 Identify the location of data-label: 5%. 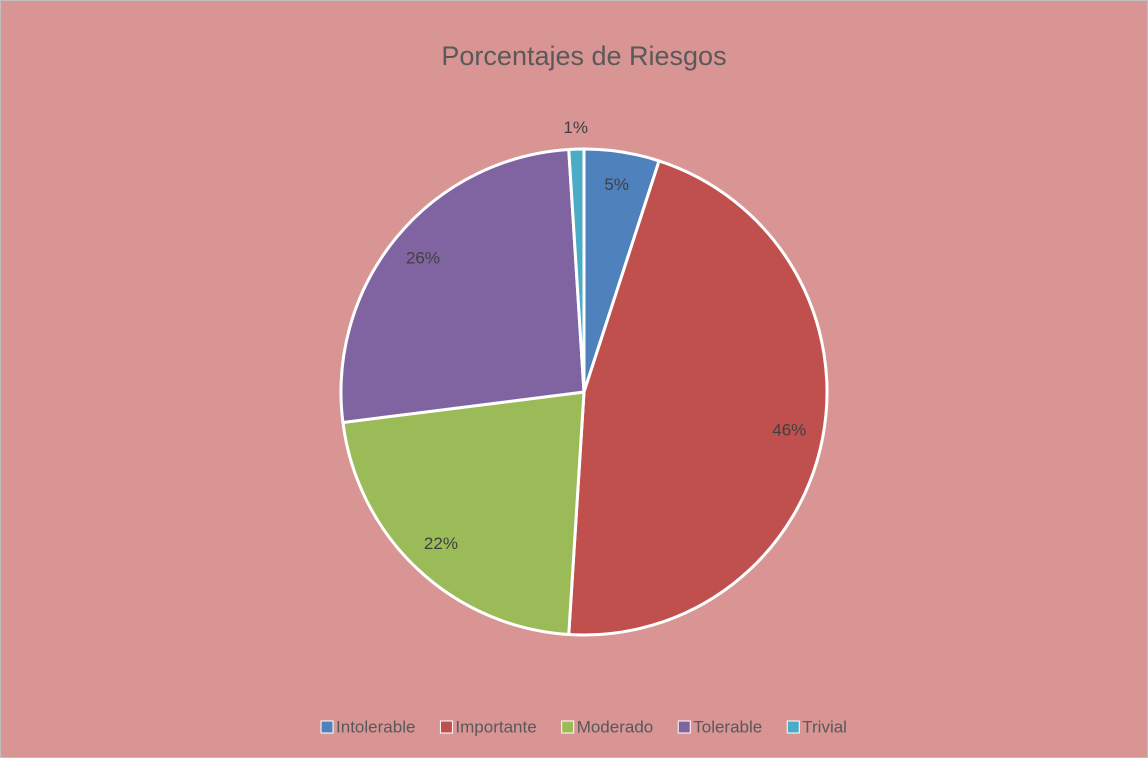
(616, 184).